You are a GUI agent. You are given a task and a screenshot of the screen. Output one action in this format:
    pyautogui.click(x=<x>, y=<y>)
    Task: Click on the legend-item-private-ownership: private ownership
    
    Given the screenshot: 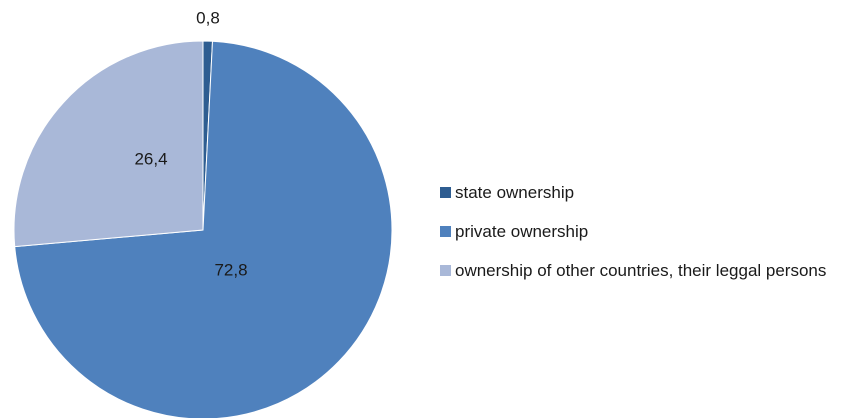 What is the action you would take?
    pyautogui.click(x=642, y=231)
    